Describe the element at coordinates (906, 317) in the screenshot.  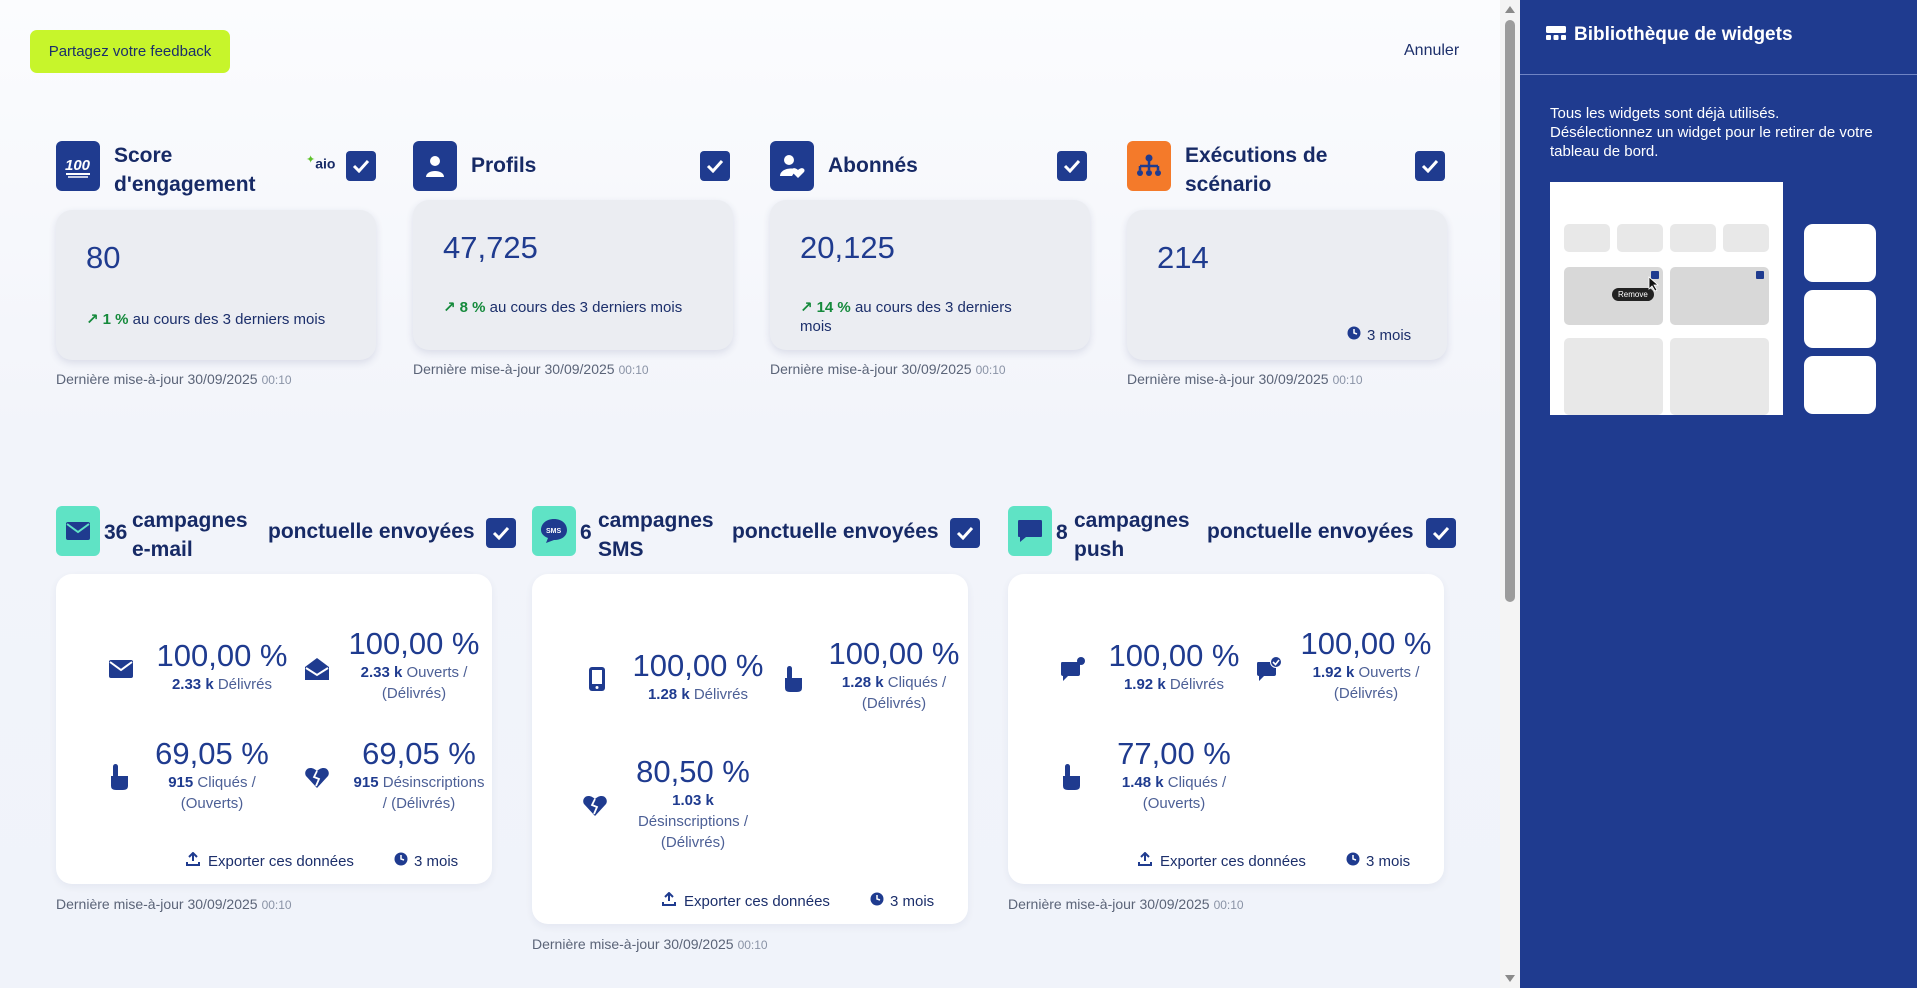
I see `kpi-trend: ↗ 14 % au cours des 3 derniers mois` at that location.